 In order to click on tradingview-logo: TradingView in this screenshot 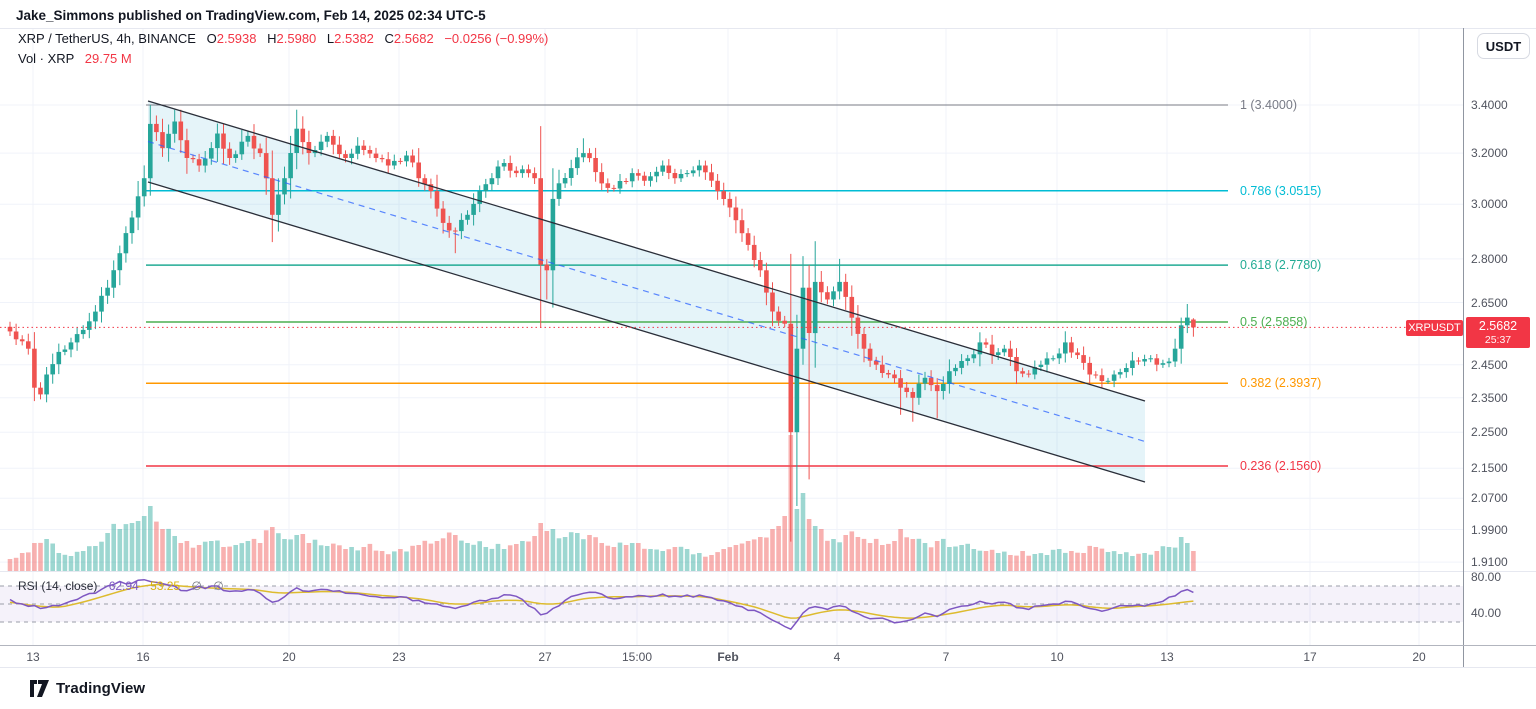, I will do `click(87, 688)`.